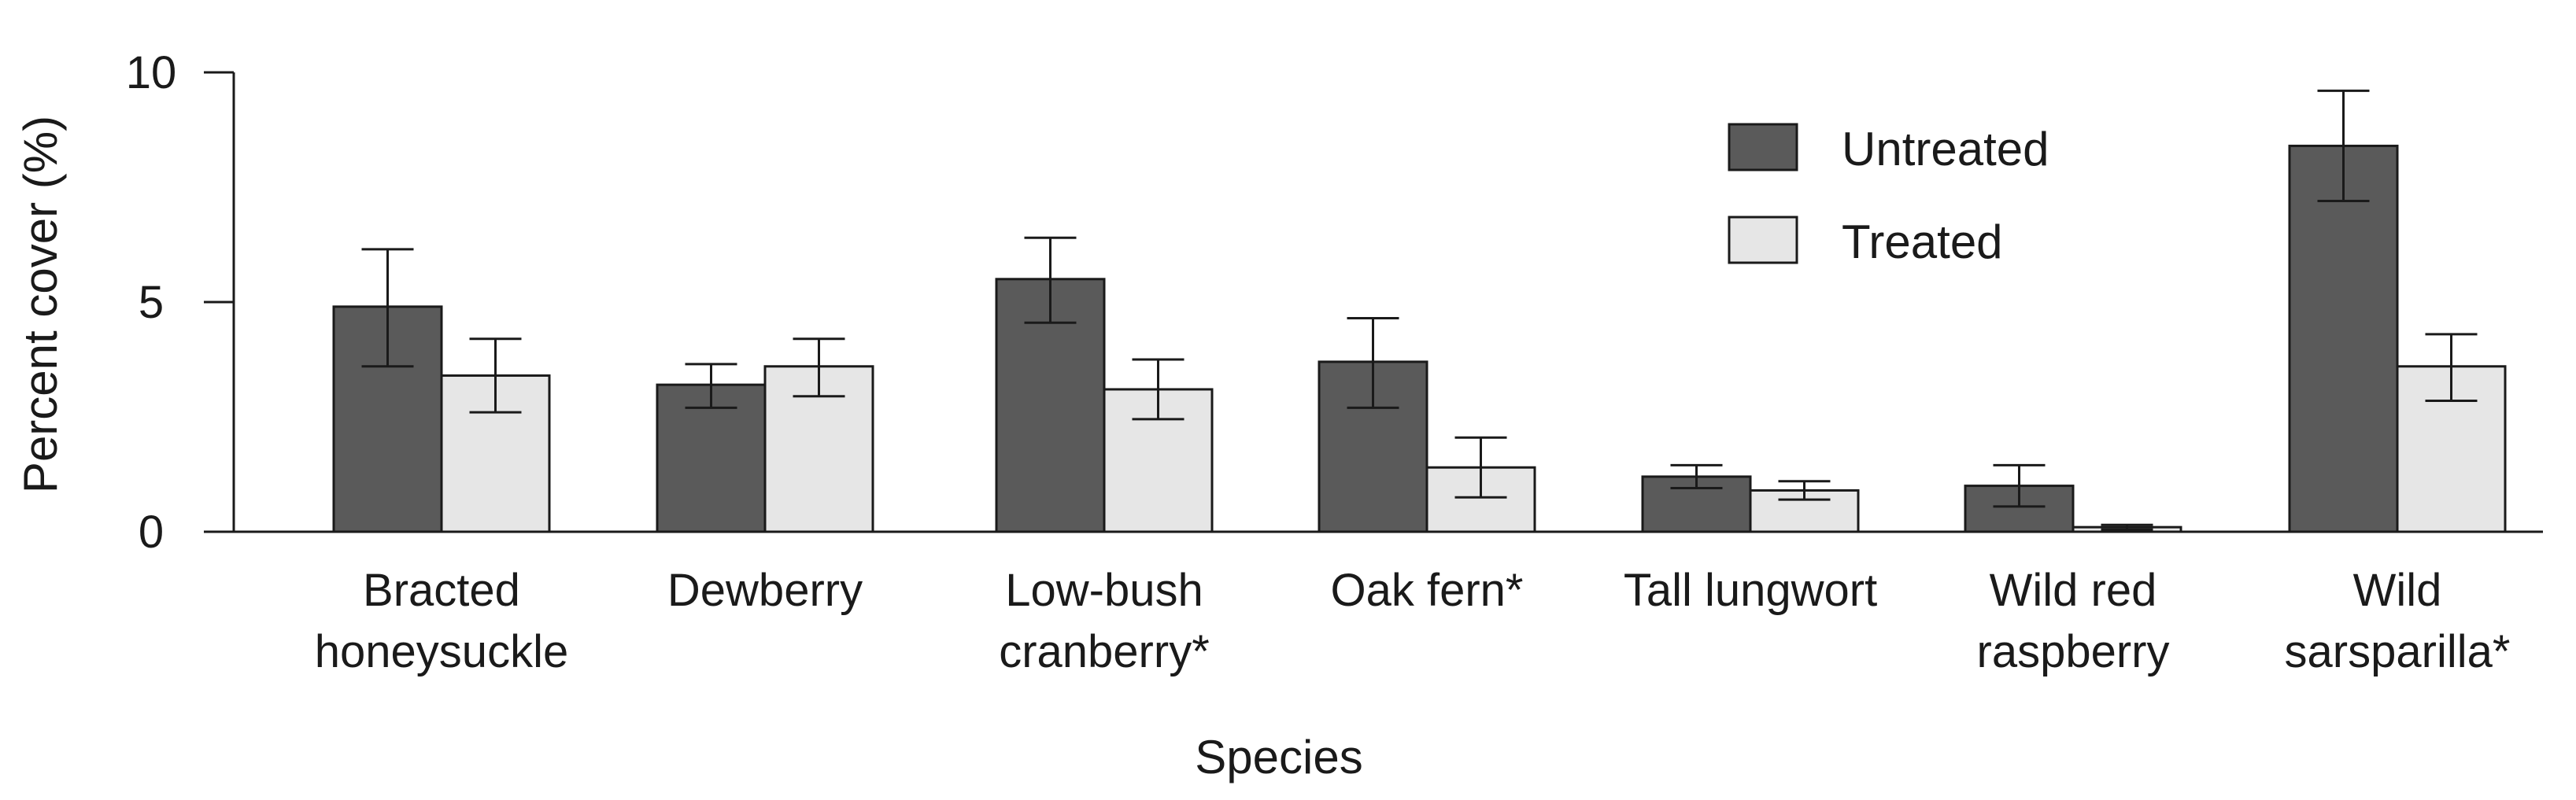 The image size is (2576, 800). I want to click on x-tick-label-wild-red-raspberry: Wild red raspberry, so click(2073, 621).